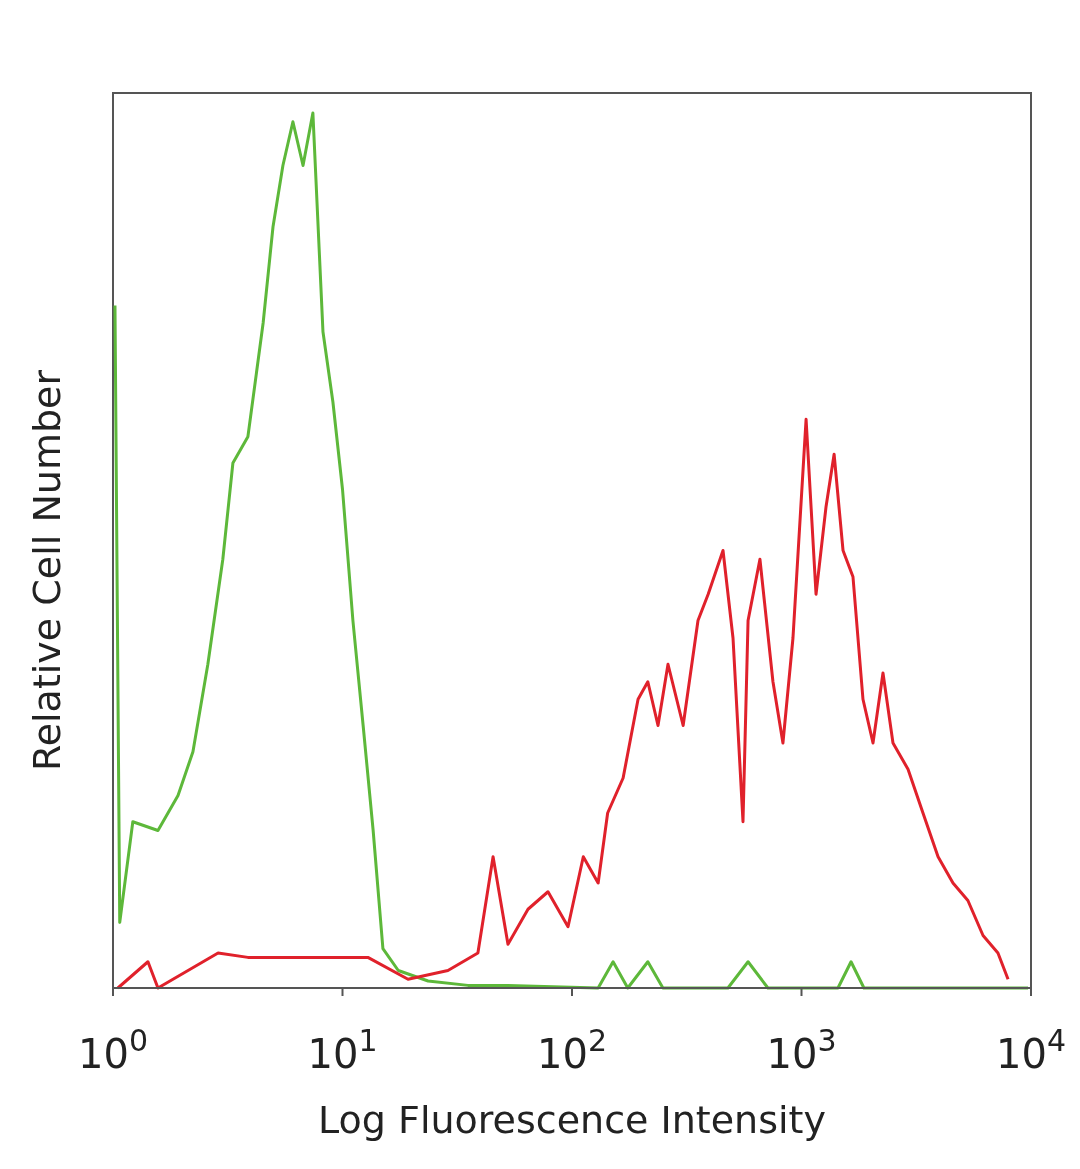  I want to click on x-tick-label: 10$^{2}$, so click(572, 1049).